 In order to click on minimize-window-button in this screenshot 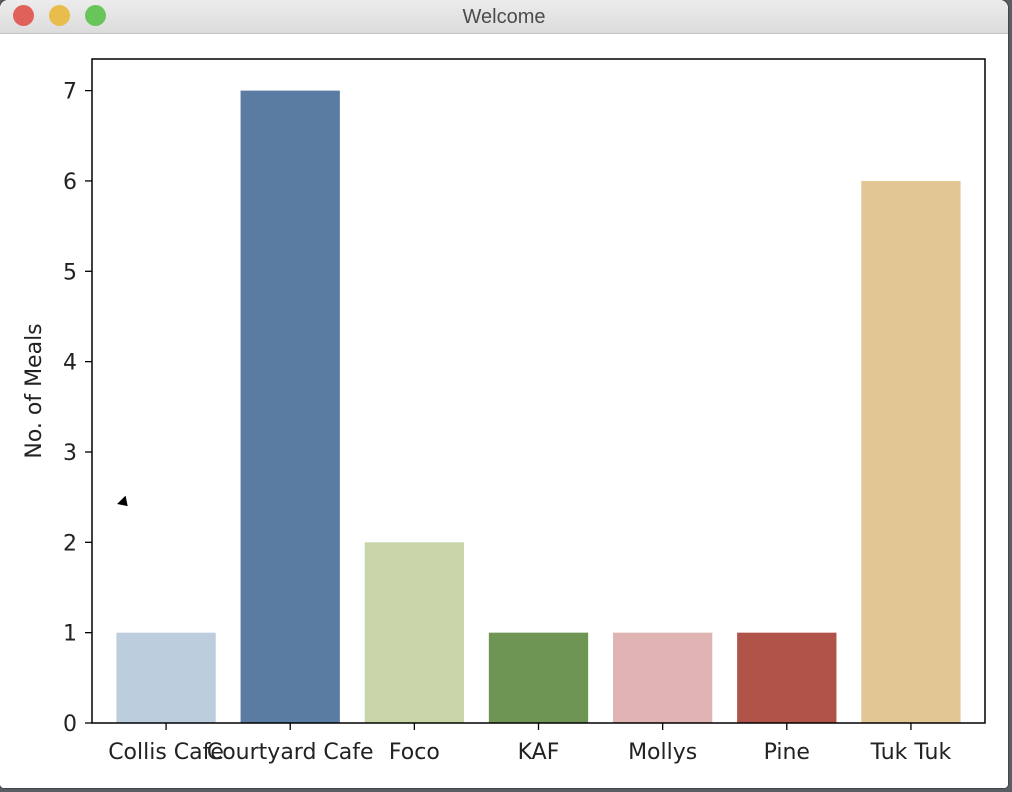, I will do `click(59, 15)`.